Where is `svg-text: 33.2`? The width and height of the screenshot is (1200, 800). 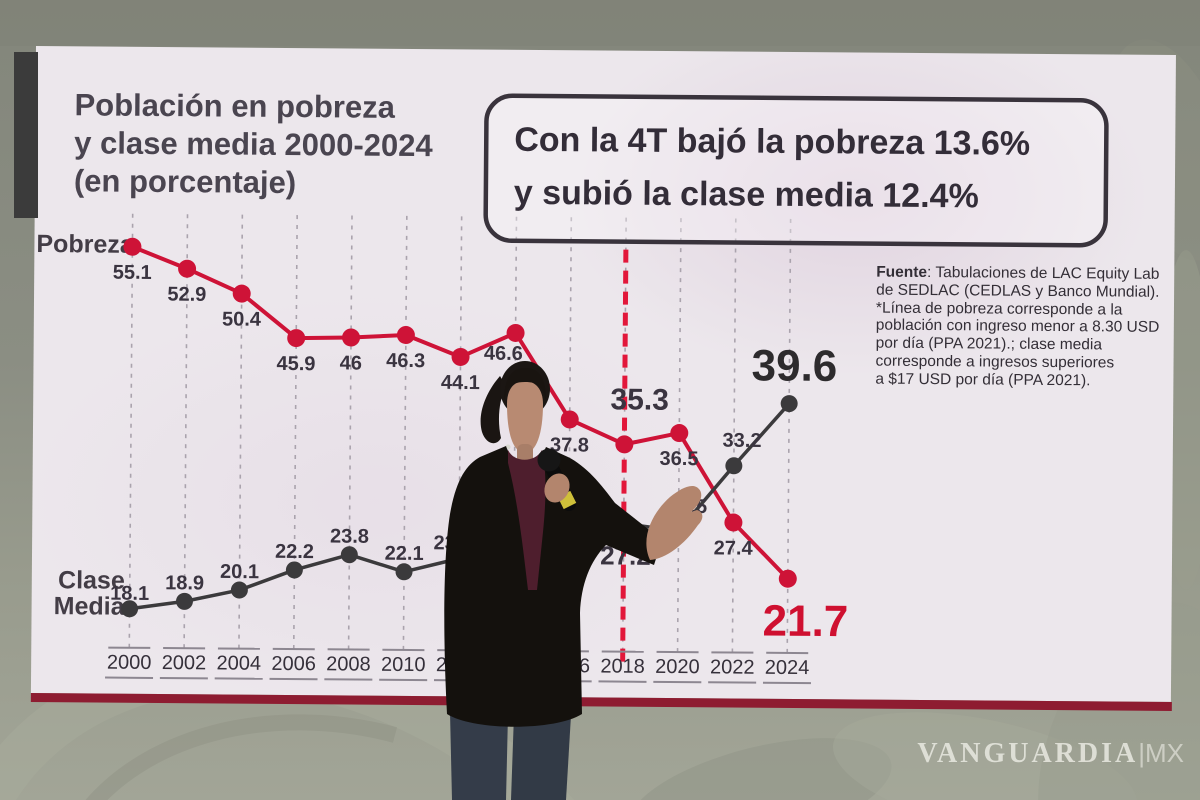
svg-text: 33.2 is located at coordinates (741, 441).